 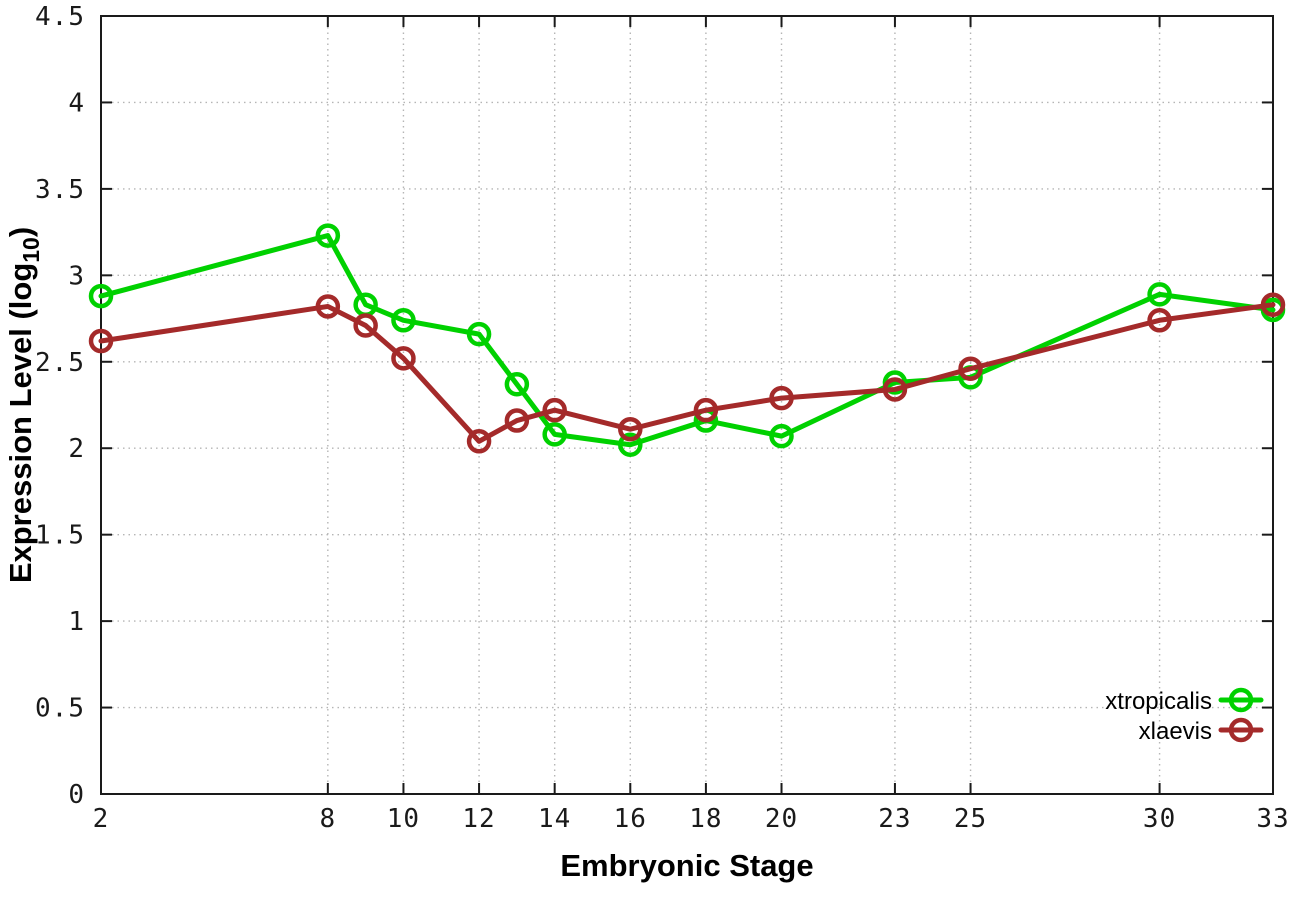 I want to click on x-tick-label: 23, so click(x=894, y=819).